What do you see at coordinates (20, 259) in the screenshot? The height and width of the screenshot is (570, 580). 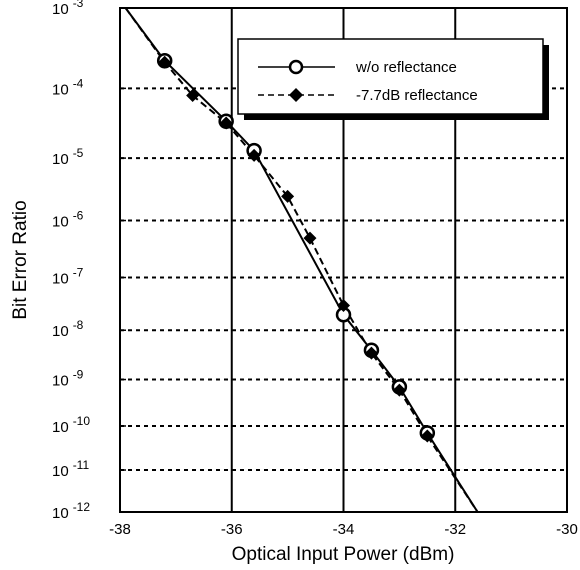 I see `y-axis-title: Bit Error Ratio` at bounding box center [20, 259].